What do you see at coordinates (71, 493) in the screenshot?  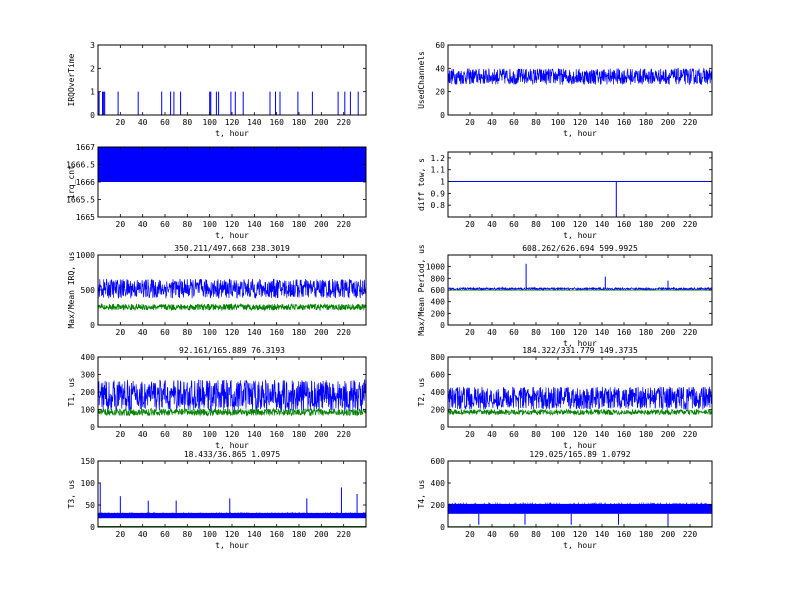 I see `y-axis-label: T3, us` at bounding box center [71, 493].